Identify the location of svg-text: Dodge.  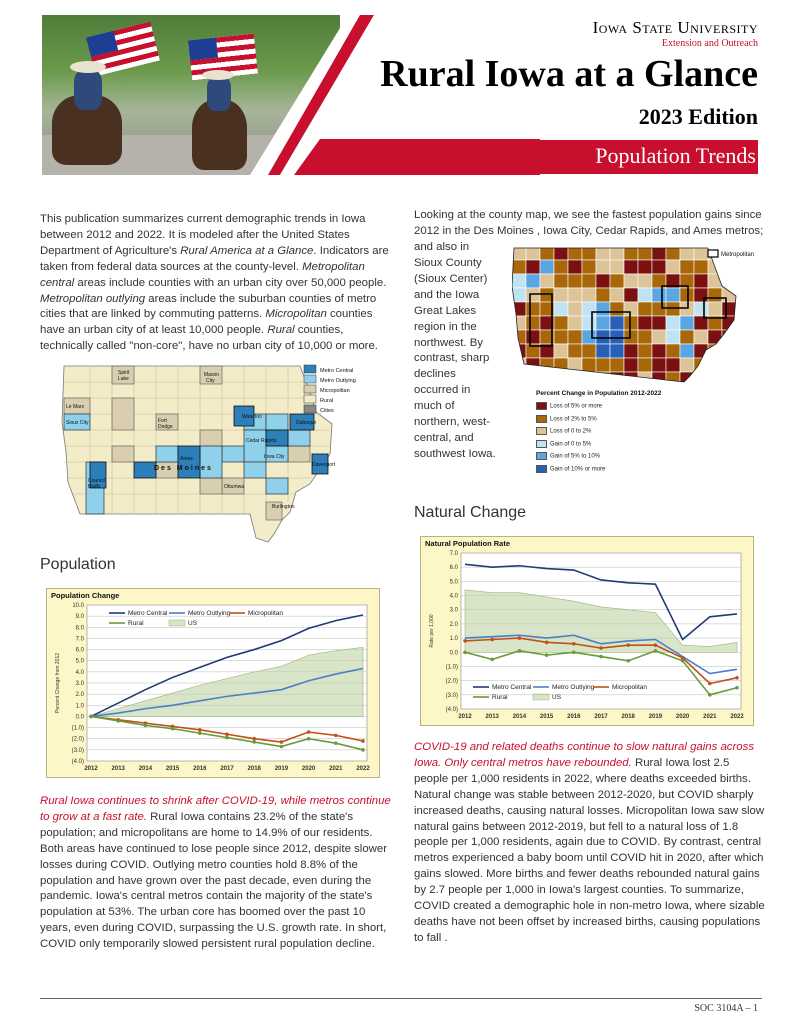
(165, 427).